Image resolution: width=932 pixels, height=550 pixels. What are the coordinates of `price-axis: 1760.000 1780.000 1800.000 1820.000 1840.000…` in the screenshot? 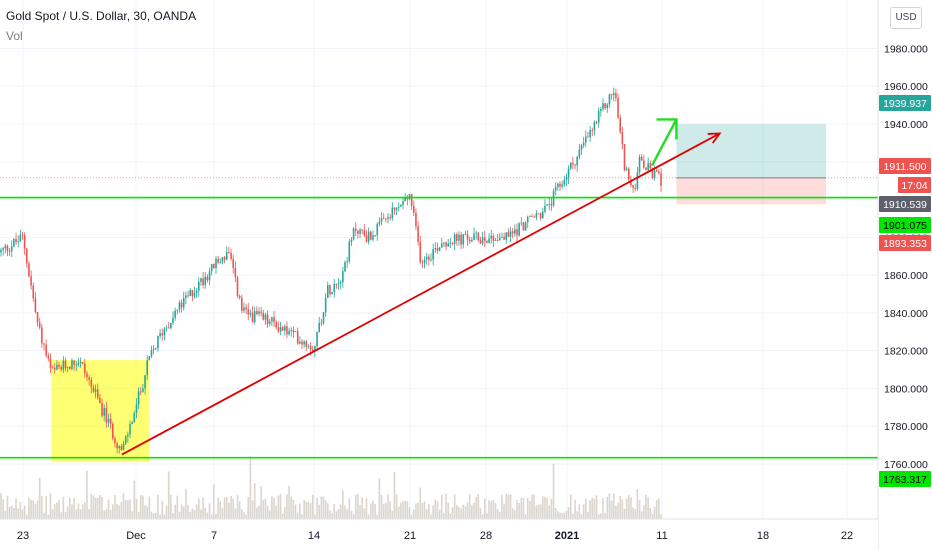 It's located at (904, 275).